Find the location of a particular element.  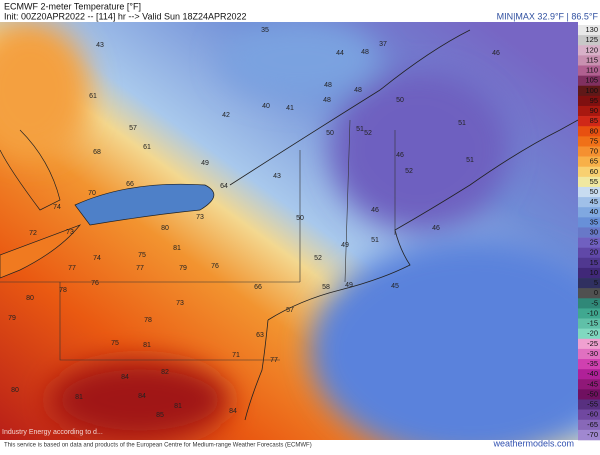

colorbar-label: -35 is located at coordinates (592, 363).